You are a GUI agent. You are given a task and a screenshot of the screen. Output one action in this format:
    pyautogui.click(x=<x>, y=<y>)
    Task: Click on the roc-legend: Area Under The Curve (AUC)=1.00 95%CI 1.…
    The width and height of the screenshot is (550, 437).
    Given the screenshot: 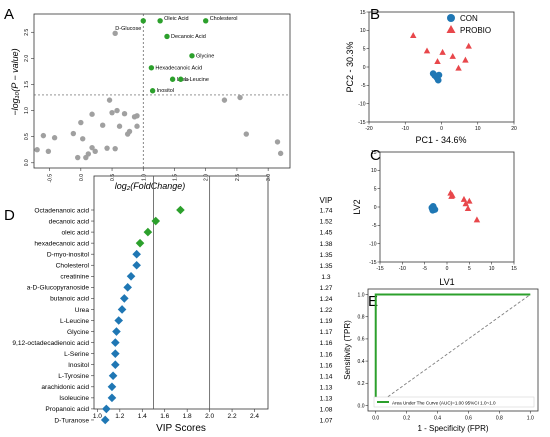 What is the action you would take?
    pyautogui.click(x=454, y=402)
    